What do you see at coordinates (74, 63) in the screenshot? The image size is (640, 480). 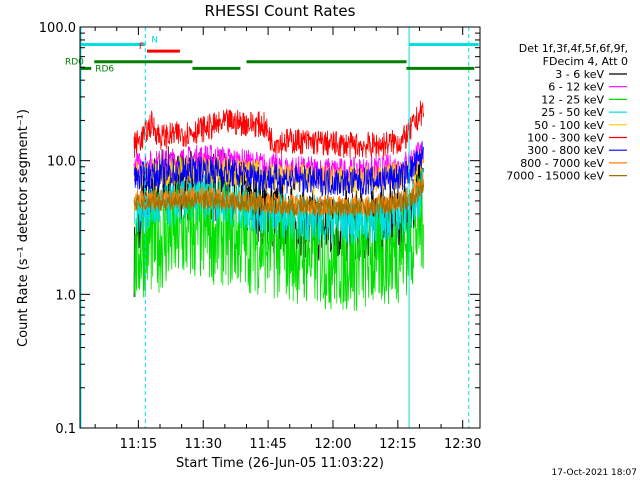 I see `flag-bar-label-3: RD0` at bounding box center [74, 63].